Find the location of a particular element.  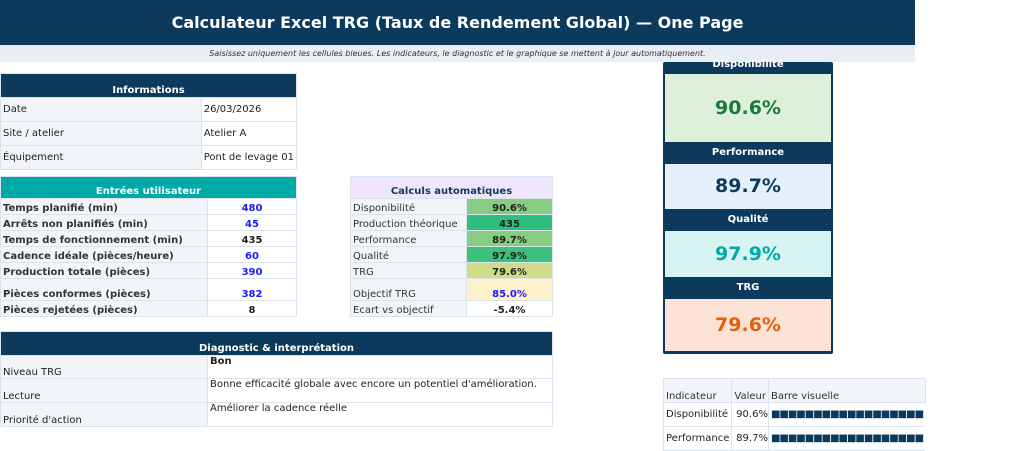

calcs-title: Calculs automatiques is located at coordinates (451, 187).